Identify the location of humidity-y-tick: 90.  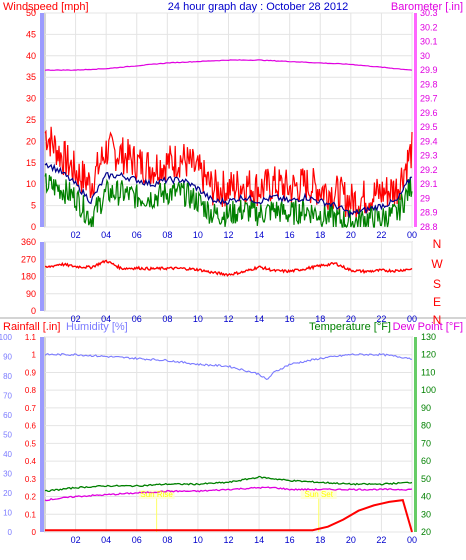
(7, 357).